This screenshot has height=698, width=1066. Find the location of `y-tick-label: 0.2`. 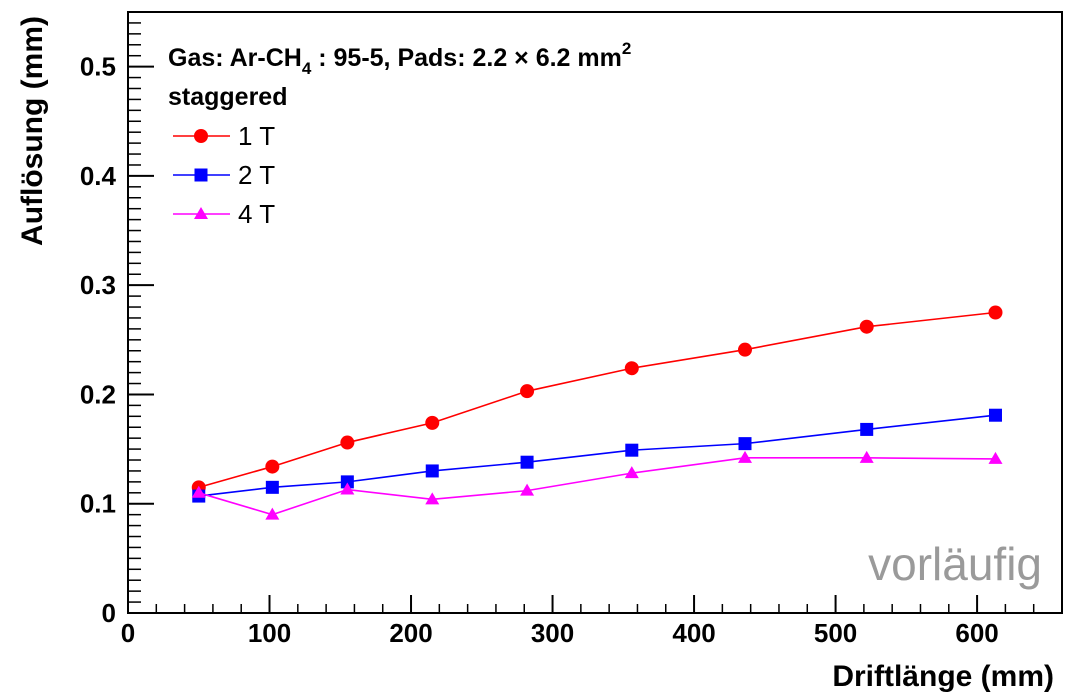

y-tick-label: 0.2 is located at coordinates (98, 394).